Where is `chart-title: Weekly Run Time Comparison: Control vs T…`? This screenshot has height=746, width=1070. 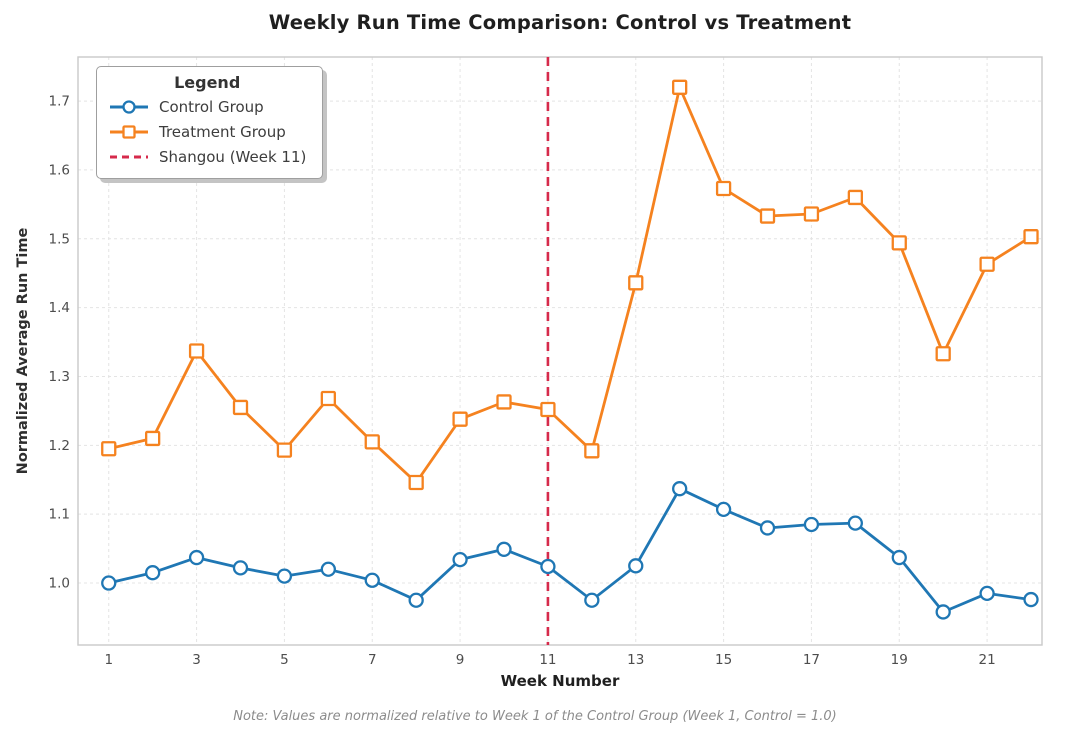 chart-title: Weekly Run Time Comparison: Control vs T… is located at coordinates (560, 22).